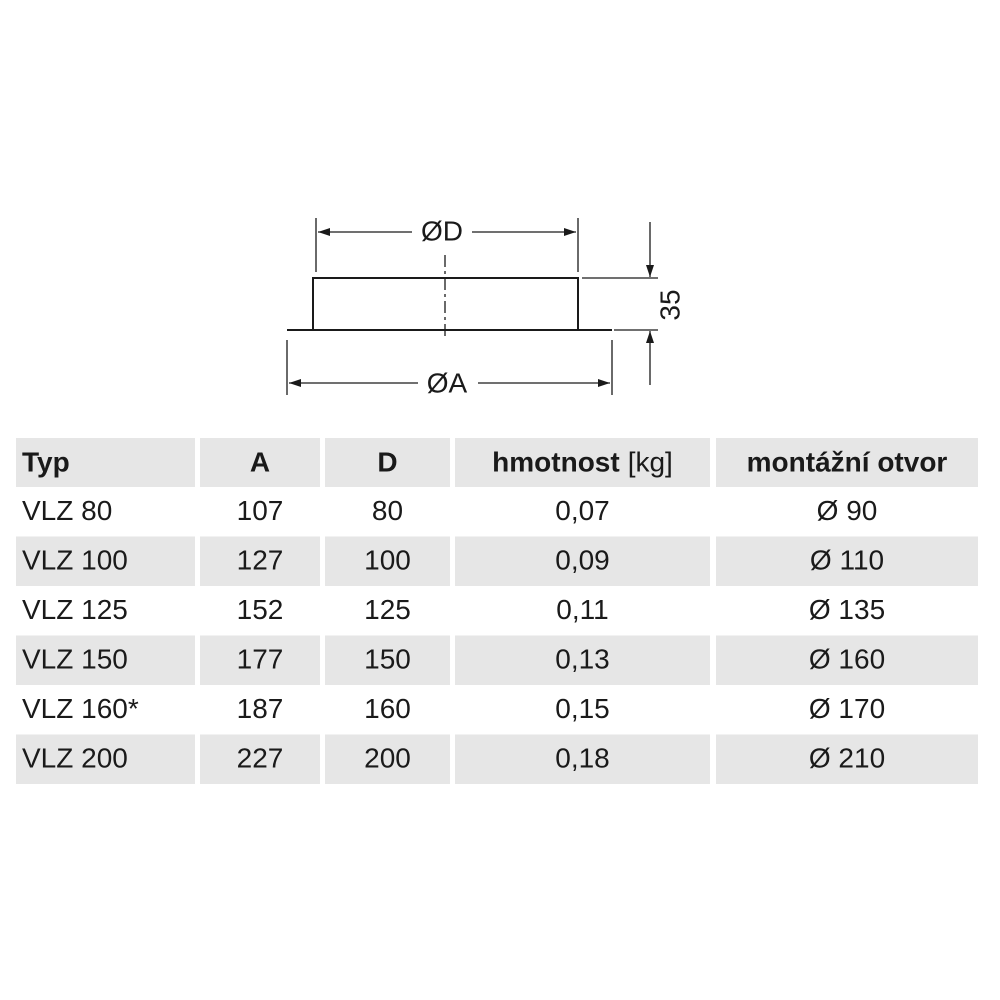 Image resolution: width=1000 pixels, height=1000 pixels. I want to click on table-cell: 0,13, so click(582, 659).